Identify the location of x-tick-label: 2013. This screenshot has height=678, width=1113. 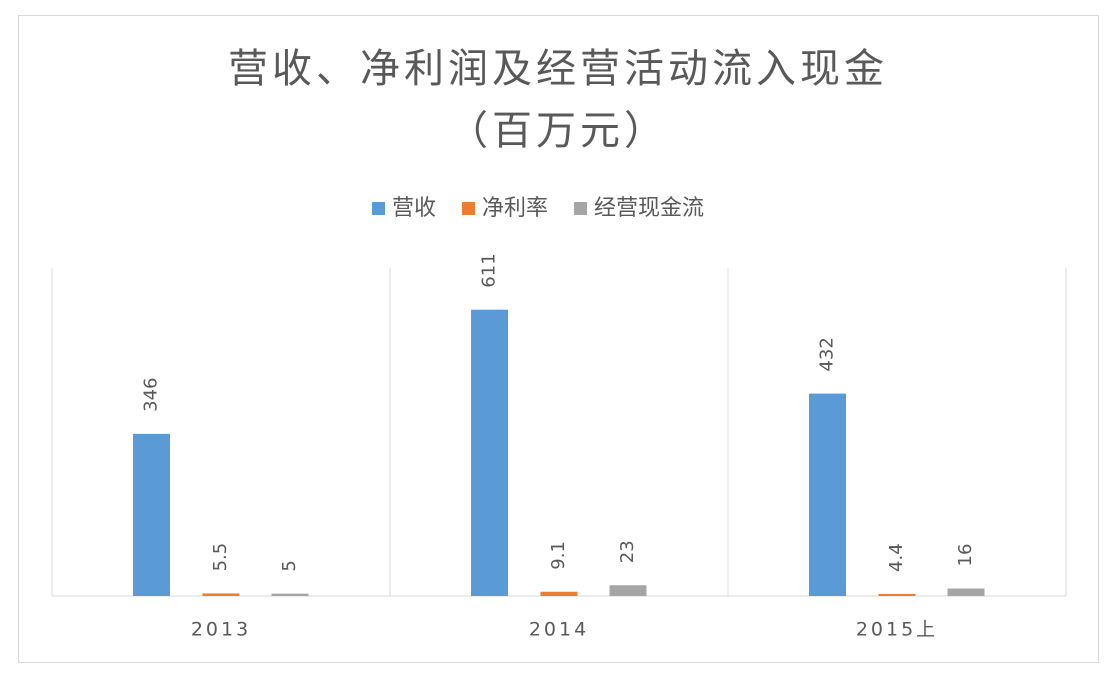
(221, 630).